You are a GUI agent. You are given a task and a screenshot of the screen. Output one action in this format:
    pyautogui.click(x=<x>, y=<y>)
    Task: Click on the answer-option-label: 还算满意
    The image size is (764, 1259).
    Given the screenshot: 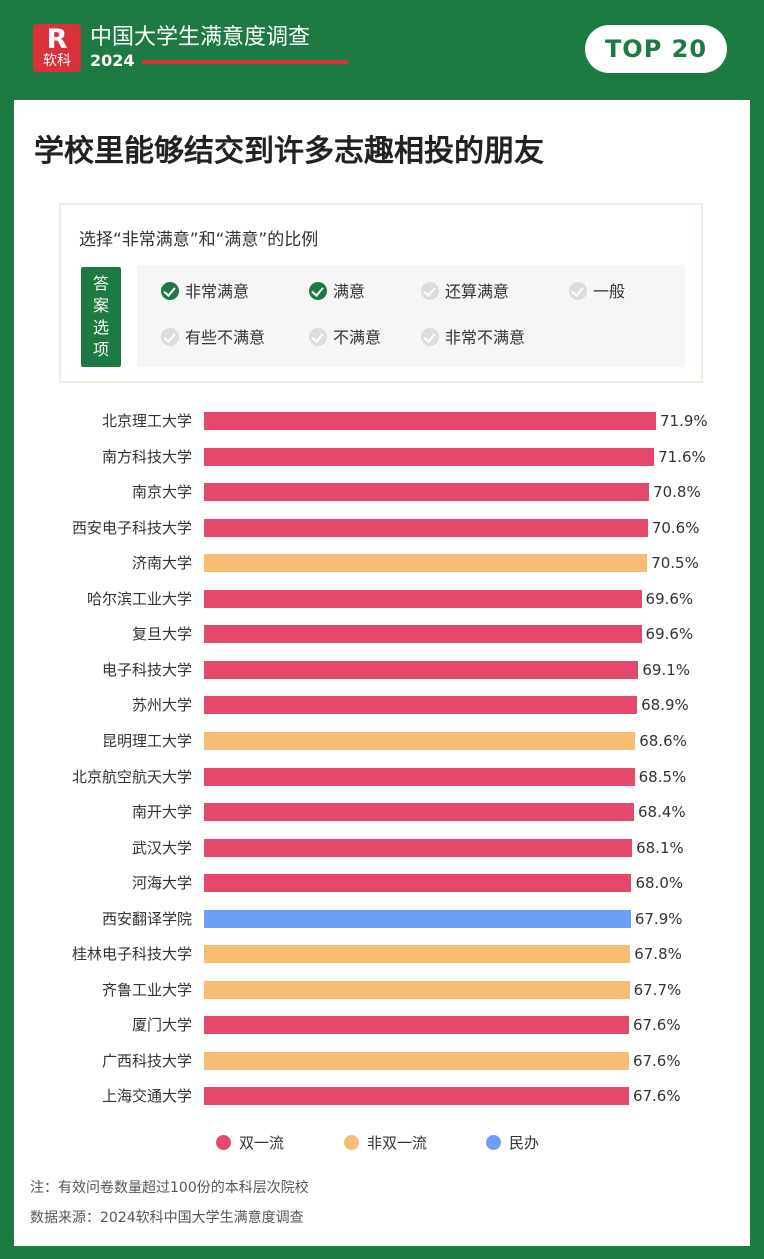 What is the action you would take?
    pyautogui.click(x=477, y=291)
    